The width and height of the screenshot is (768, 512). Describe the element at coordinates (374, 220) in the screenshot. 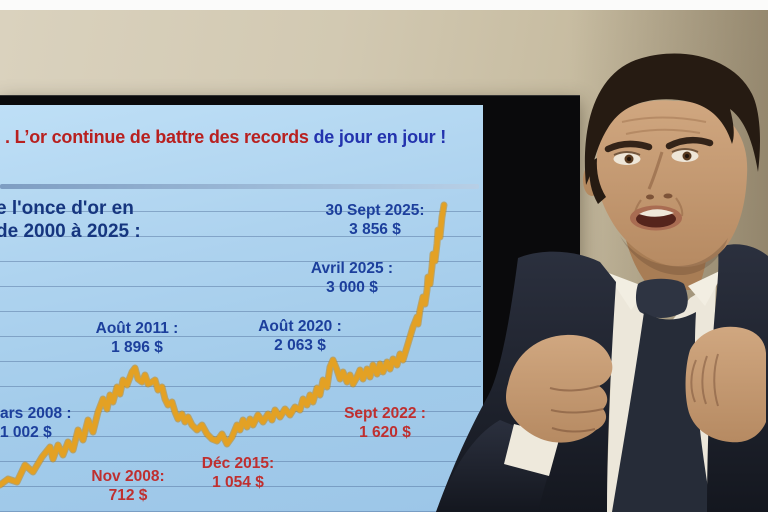

I see `chart-annotation-sept-2025: 30 Sept 2025: 3 856 $` at that location.